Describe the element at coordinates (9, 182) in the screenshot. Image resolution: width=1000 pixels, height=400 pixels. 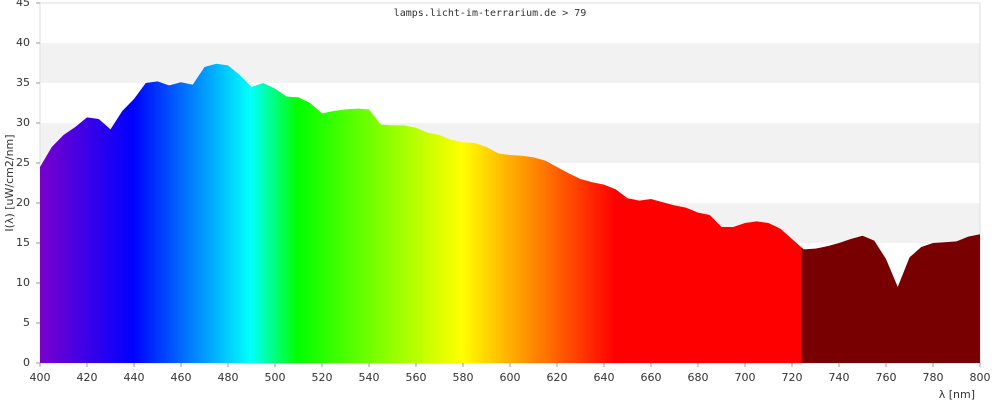
I see `y-axis-label: I(λ) [uW/cm2/nm]` at that location.